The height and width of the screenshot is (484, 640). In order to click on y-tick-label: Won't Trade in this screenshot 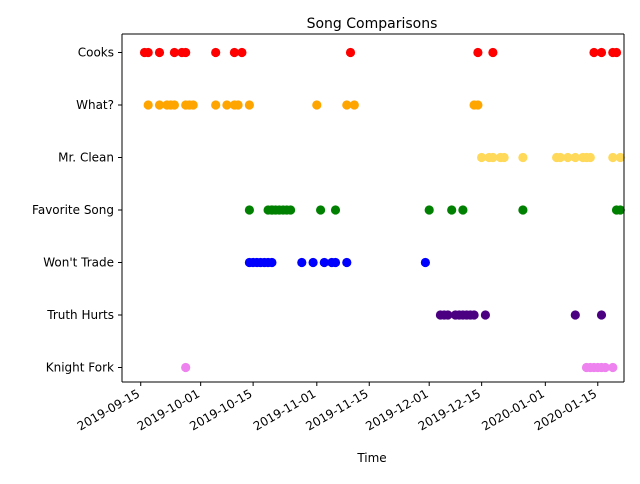, I will do `click(78, 263)`.